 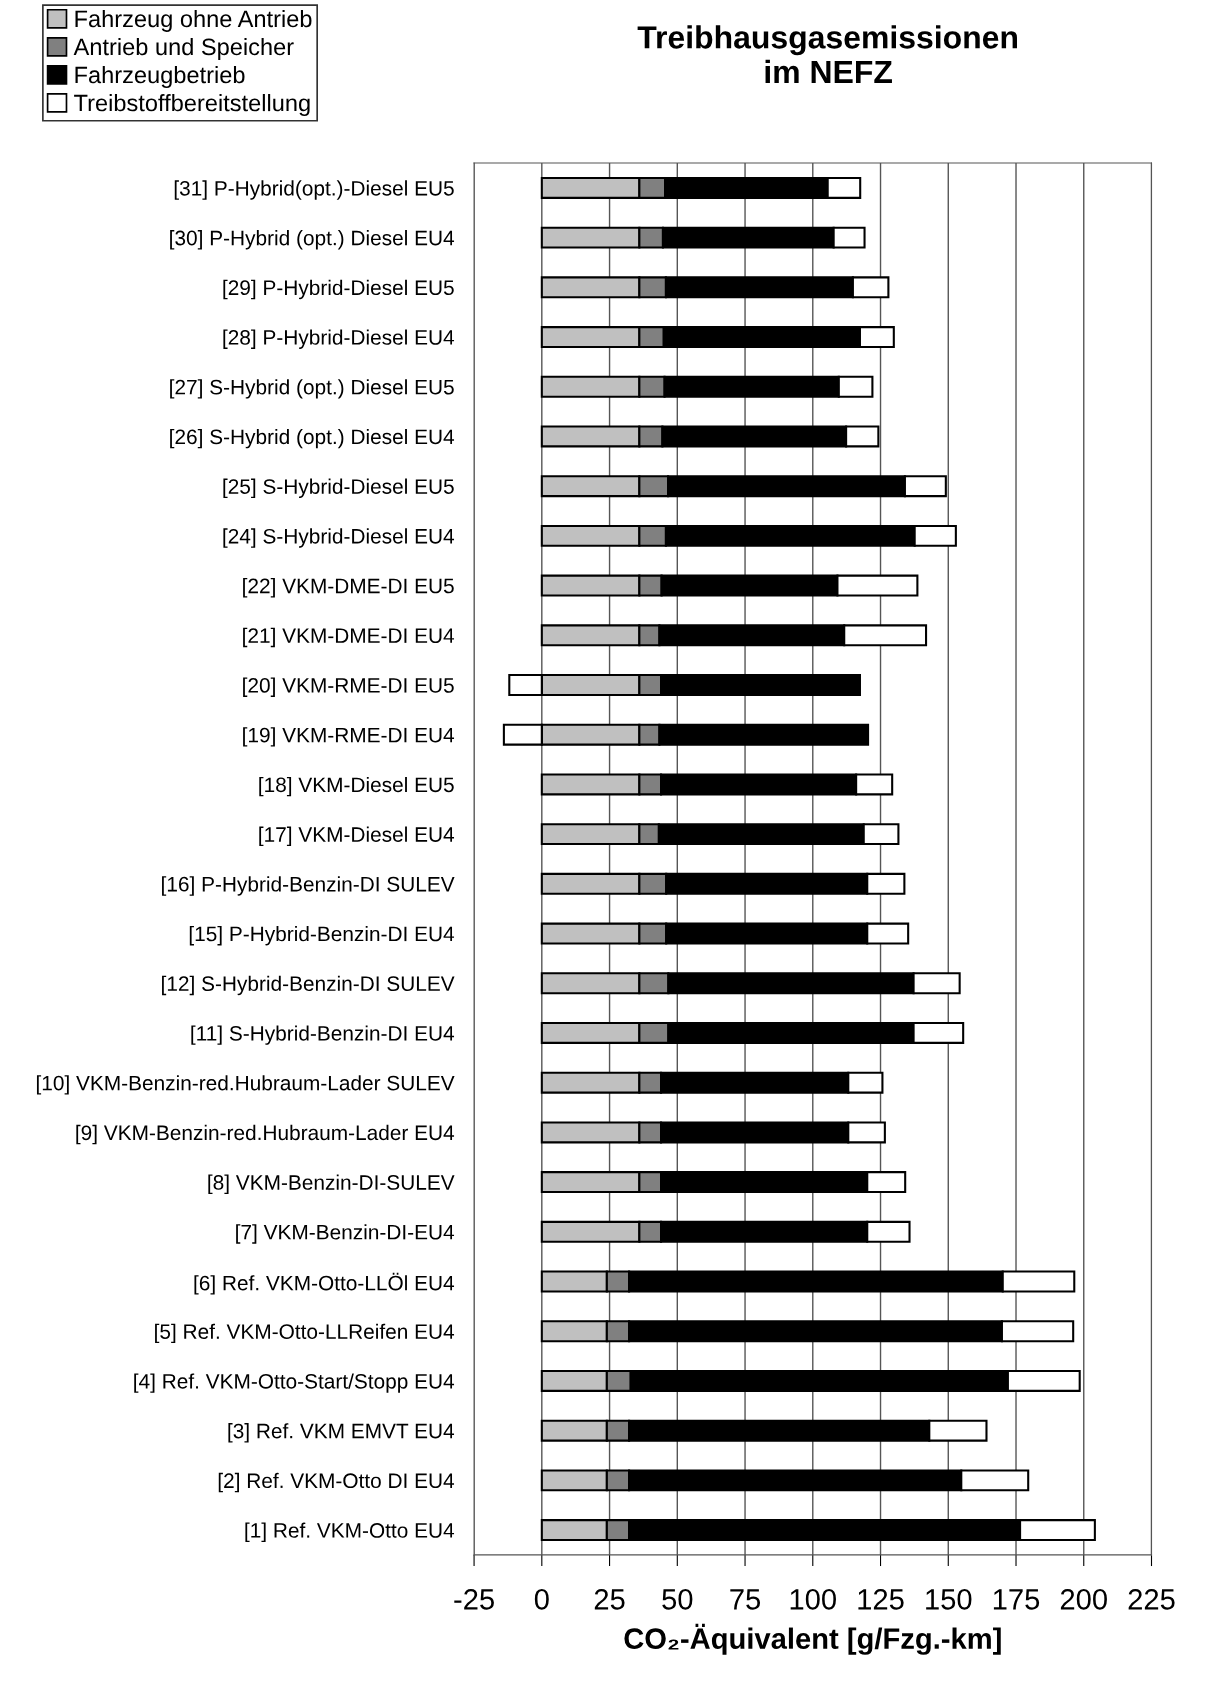 What do you see at coordinates (1083, 1599) in the screenshot?
I see `x-tick-label: 200` at bounding box center [1083, 1599].